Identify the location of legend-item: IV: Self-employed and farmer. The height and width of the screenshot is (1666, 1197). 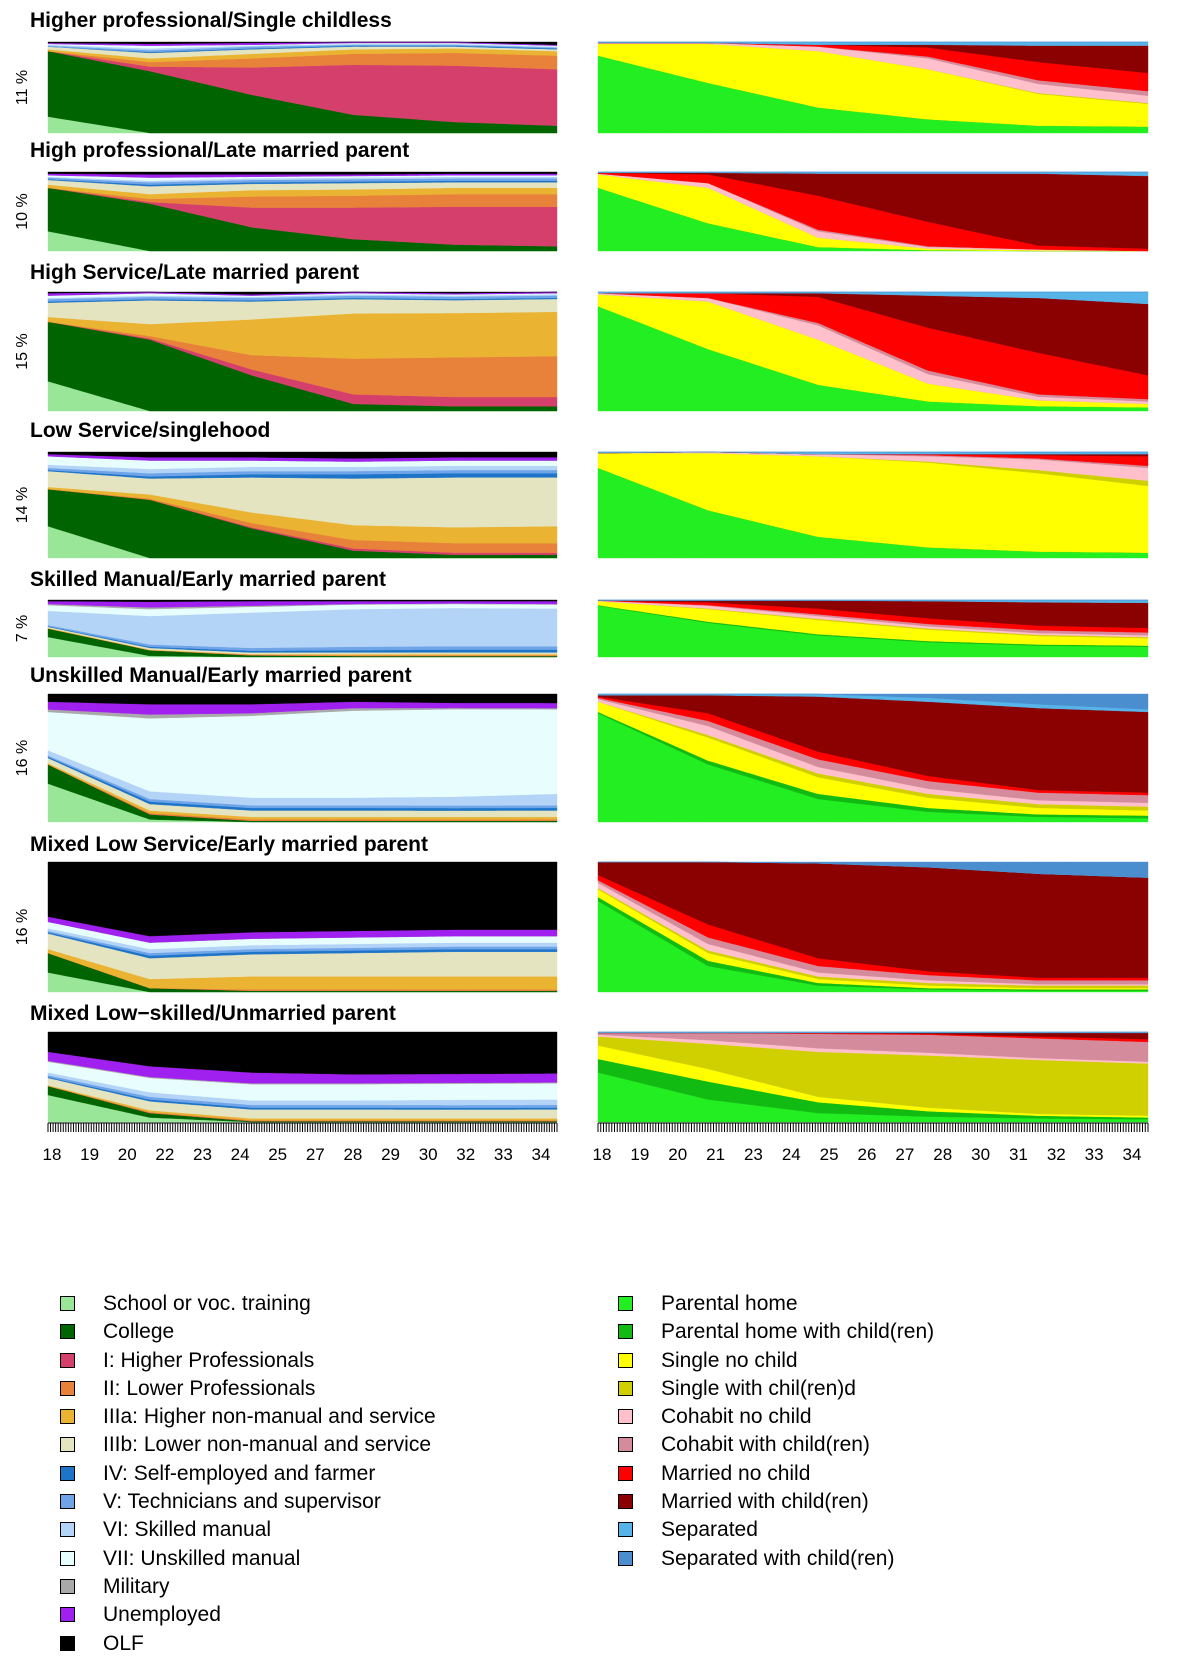
(248, 1474).